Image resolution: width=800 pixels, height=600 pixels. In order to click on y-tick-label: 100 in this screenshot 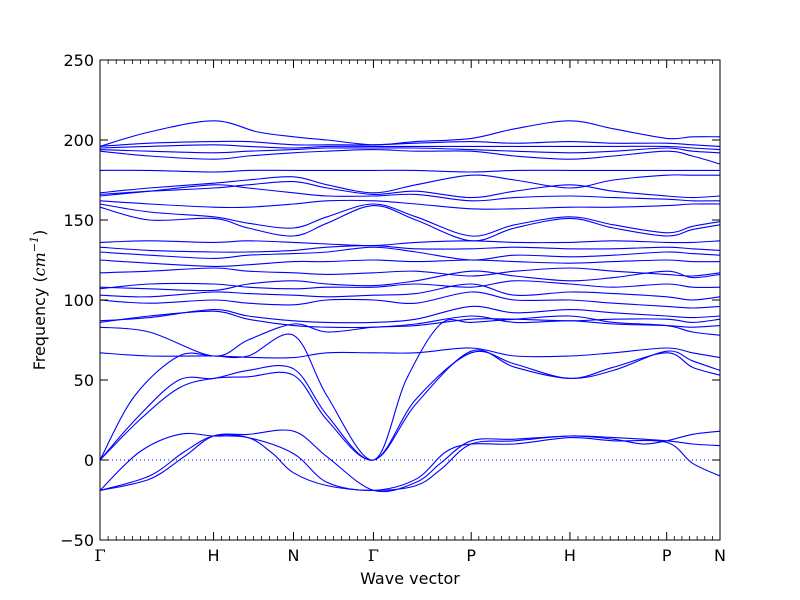, I will do `click(78, 300)`.